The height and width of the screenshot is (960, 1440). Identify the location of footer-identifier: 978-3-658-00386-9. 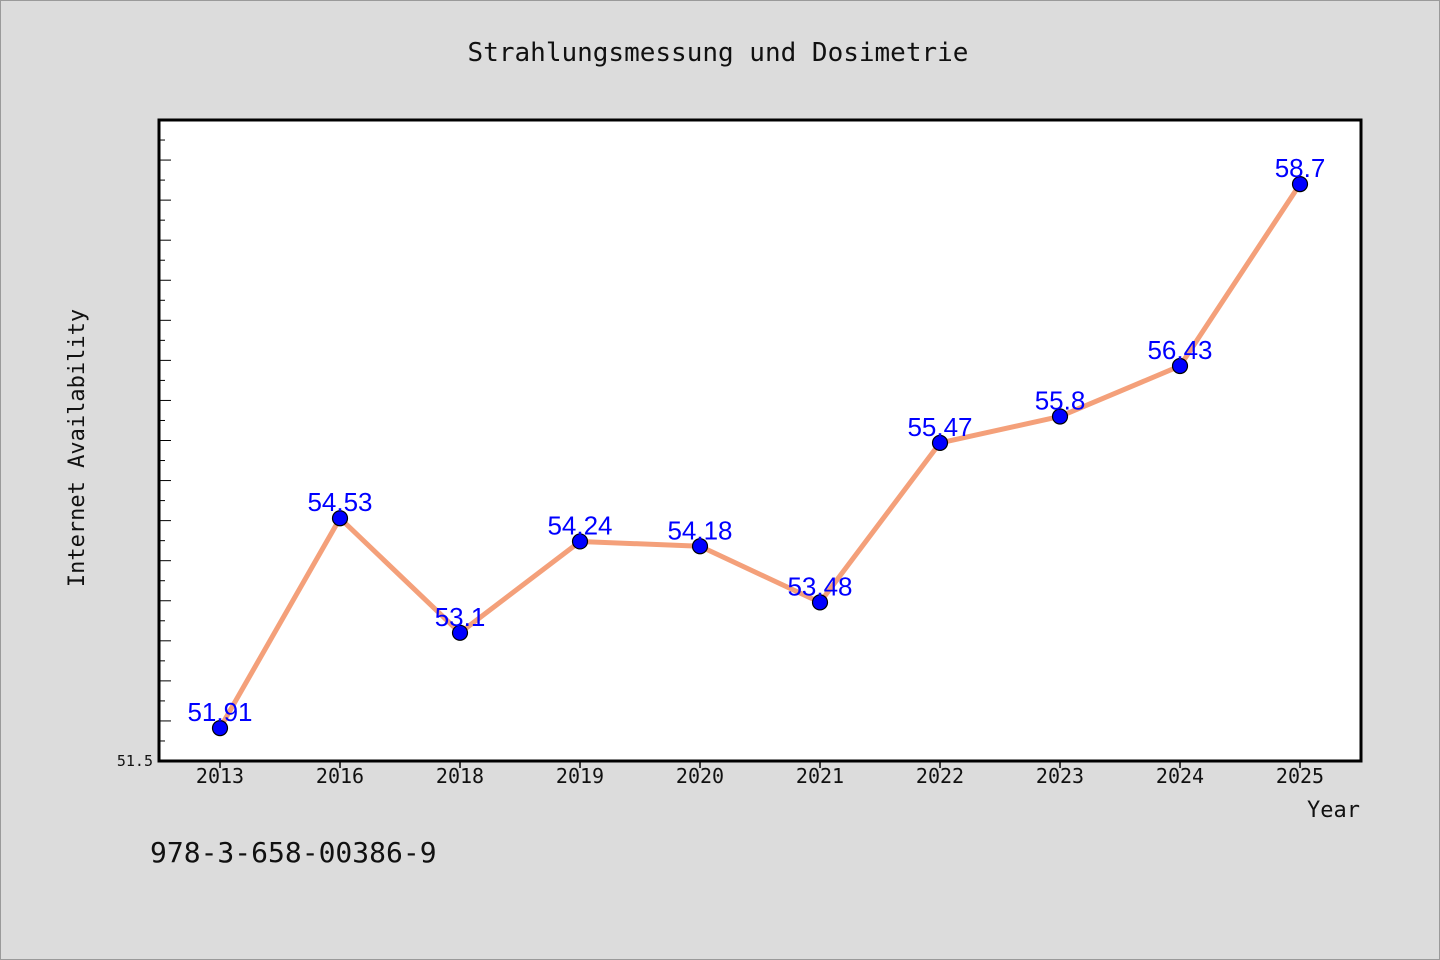
(293, 852).